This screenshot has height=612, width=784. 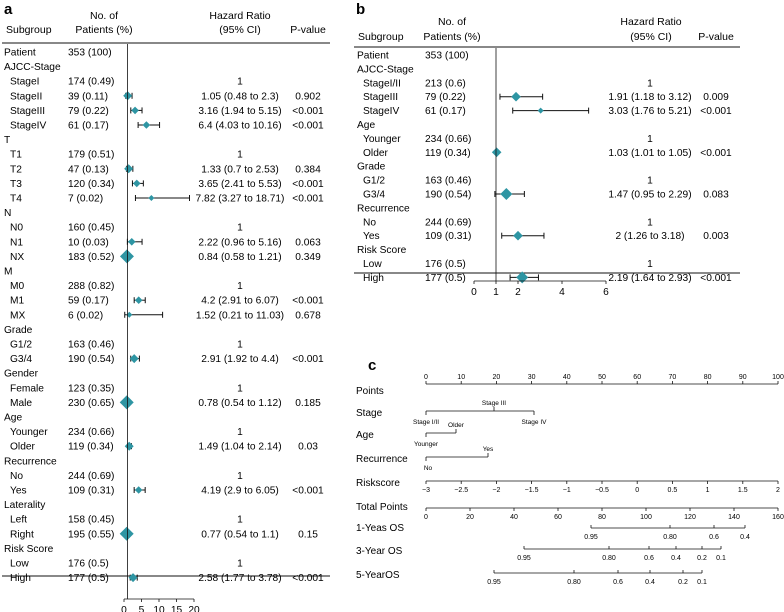 I want to click on forest-a-patients-cell: 59 (0.17), so click(x=88, y=301).